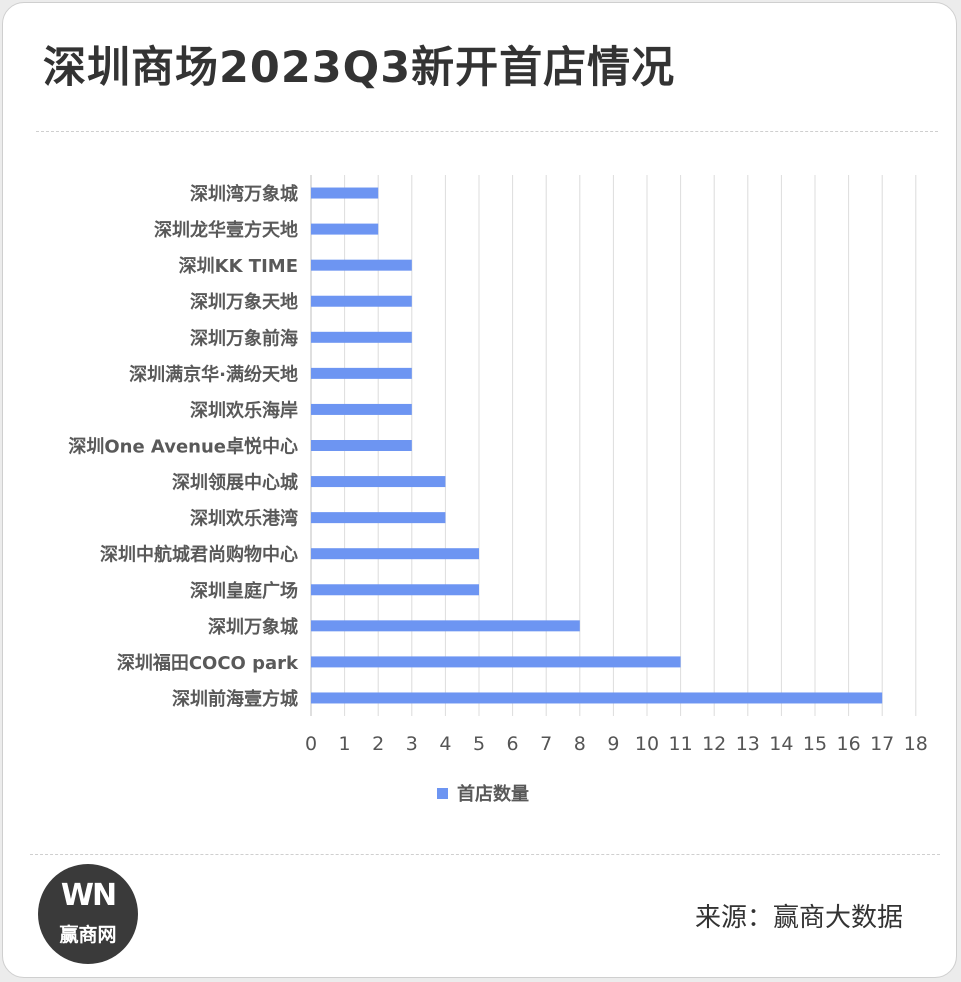  Describe the element at coordinates (244, 519) in the screenshot. I see `category-label: 深圳欢乐港湾` at that location.